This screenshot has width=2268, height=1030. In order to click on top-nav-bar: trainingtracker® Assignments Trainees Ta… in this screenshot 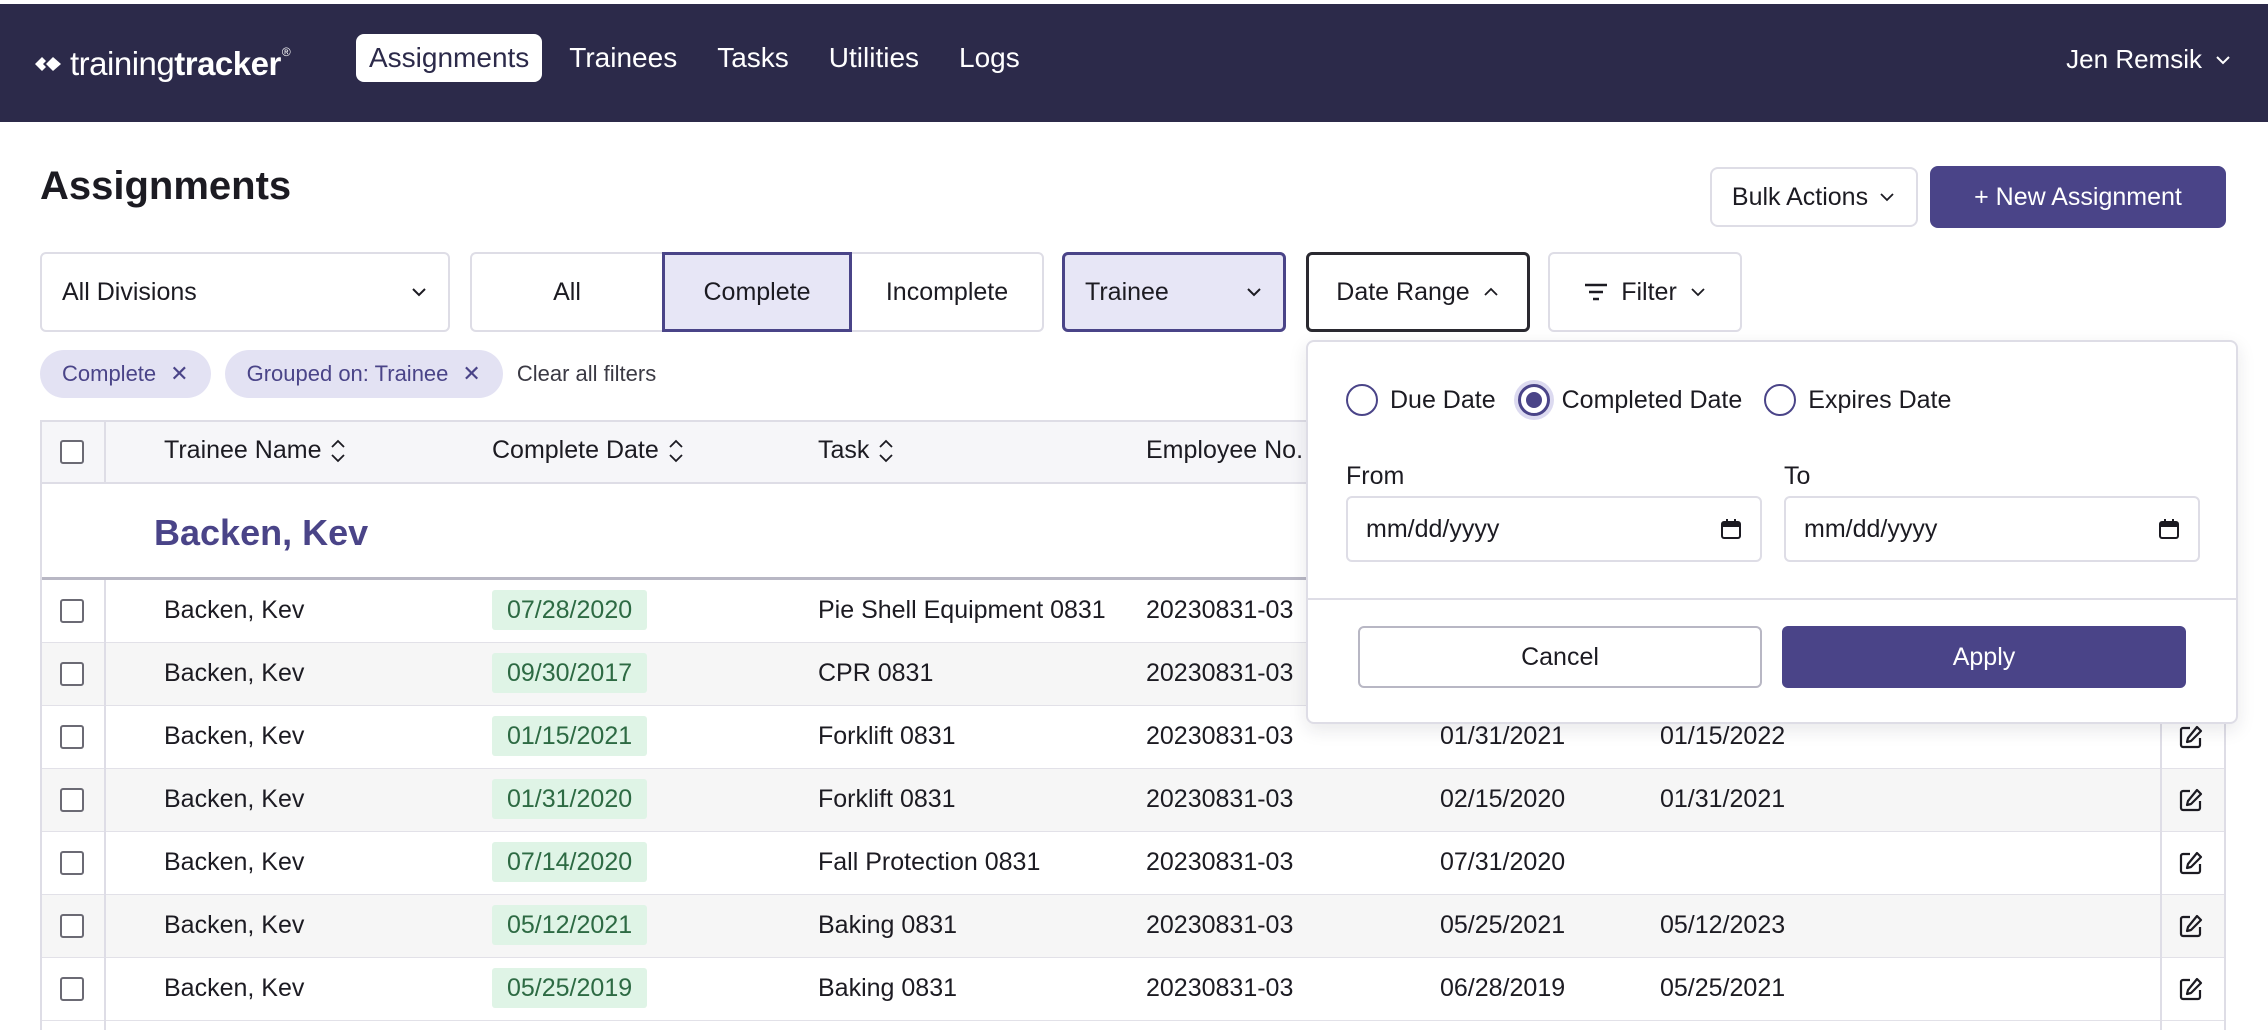, I will do `click(1134, 61)`.